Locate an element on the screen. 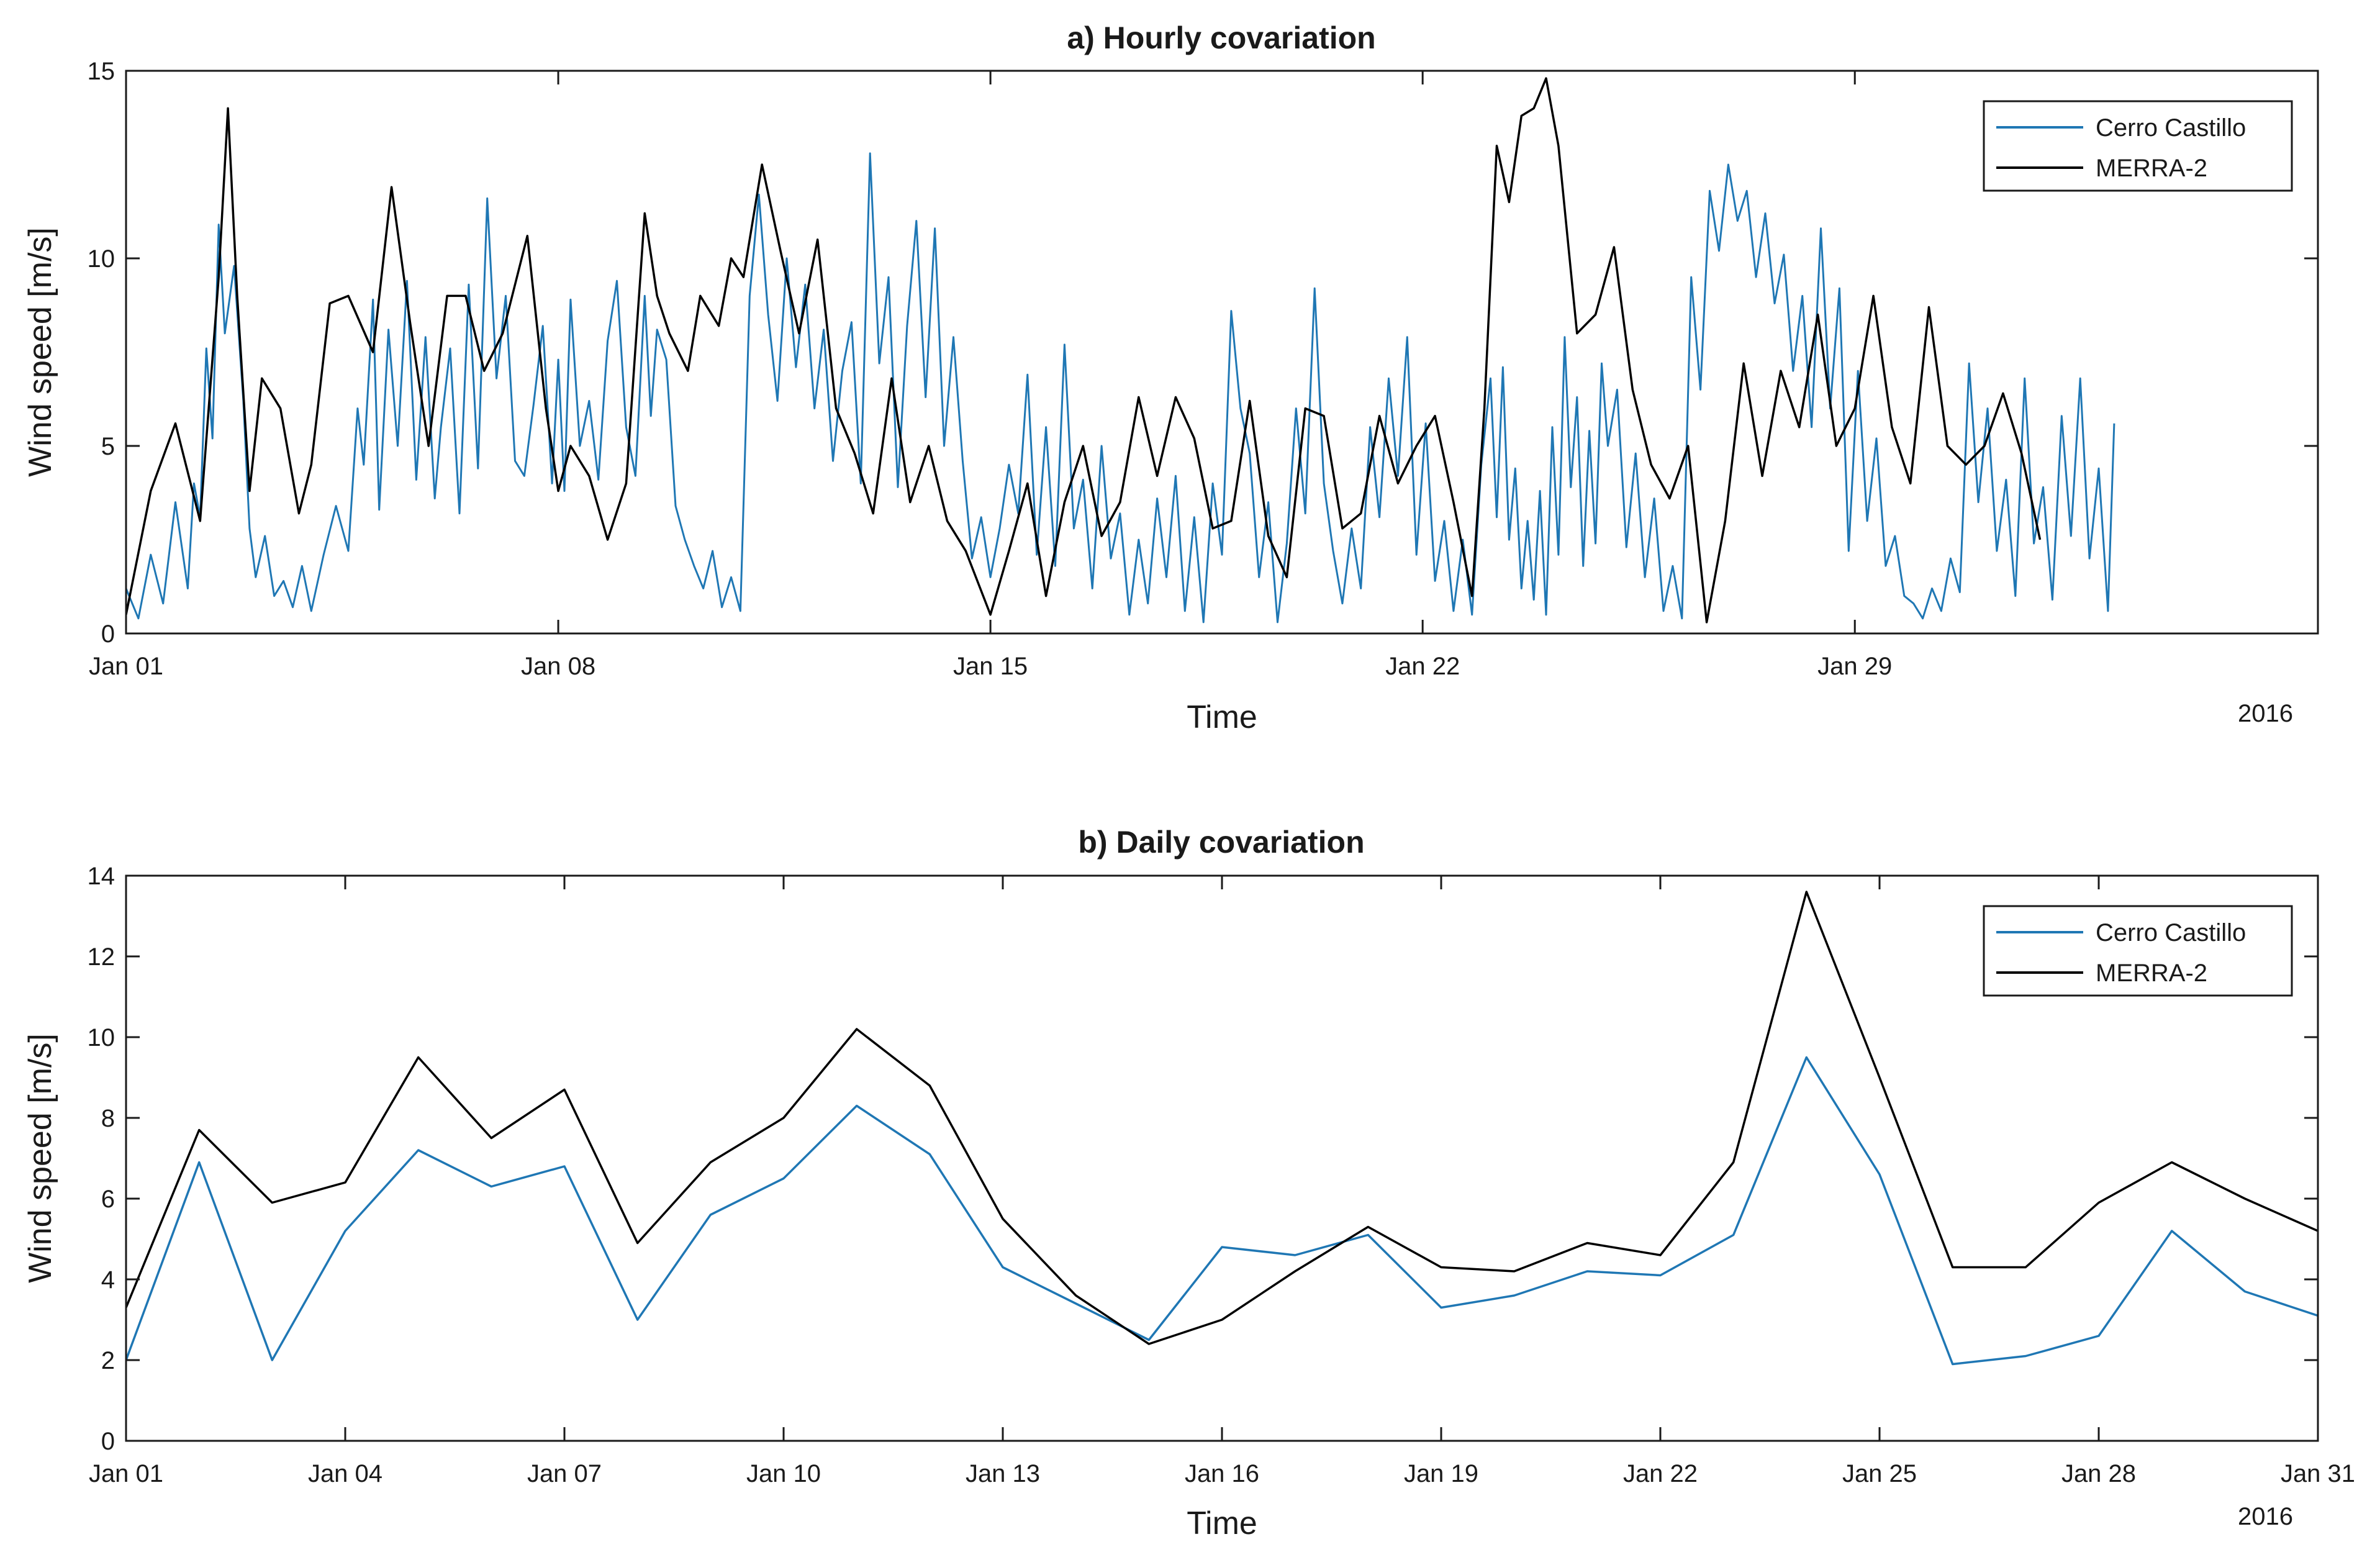 The height and width of the screenshot is (1552, 2380). x-tick-label: Jan 25 is located at coordinates (1879, 1473).